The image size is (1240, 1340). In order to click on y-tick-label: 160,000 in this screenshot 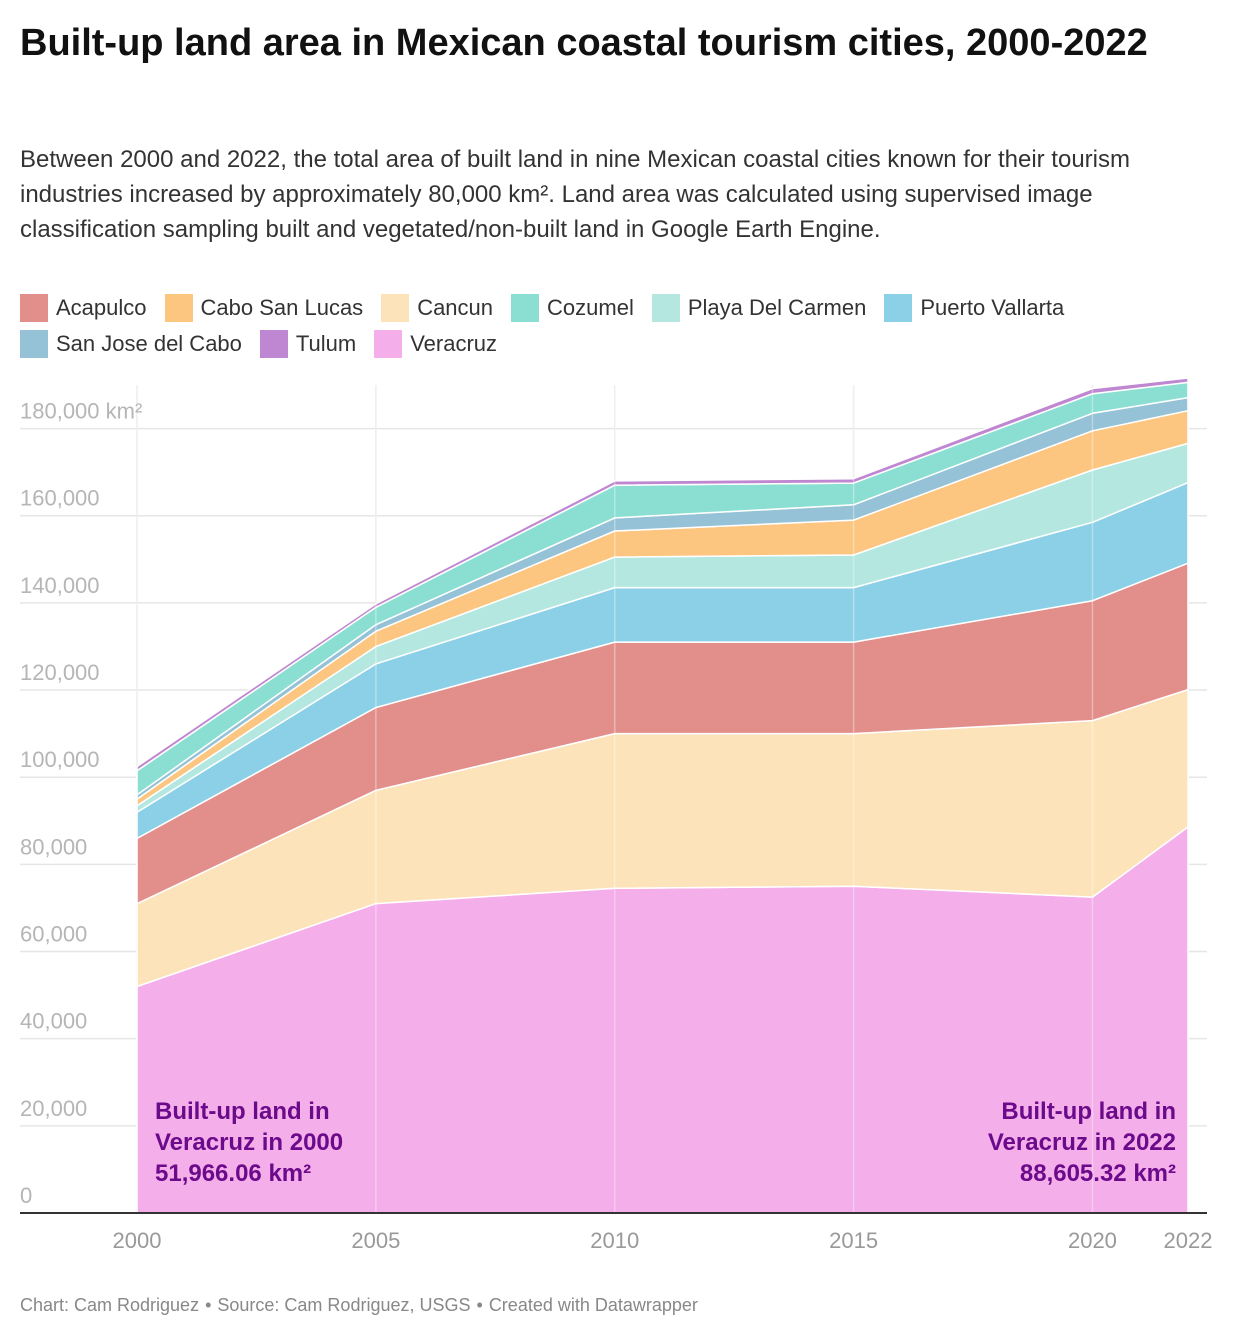, I will do `click(60, 498)`.